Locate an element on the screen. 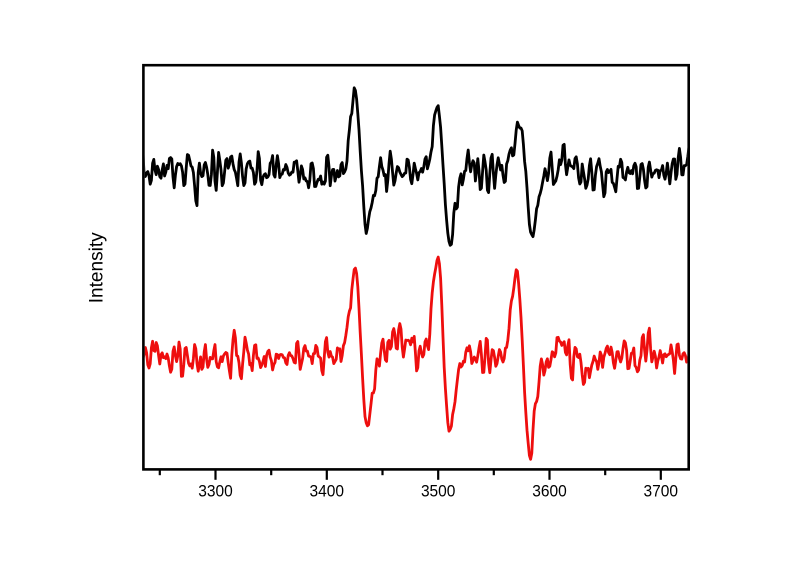 This screenshot has height=563, width=800. svg-text: 3700 is located at coordinates (661, 491).